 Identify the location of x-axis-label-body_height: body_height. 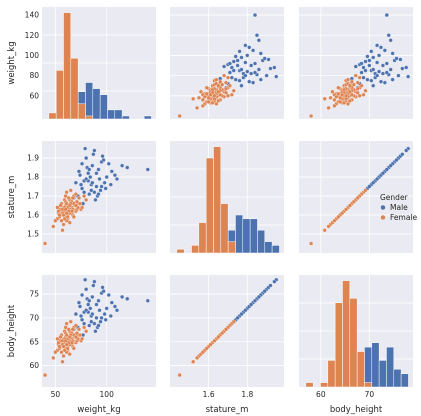
(356, 410).